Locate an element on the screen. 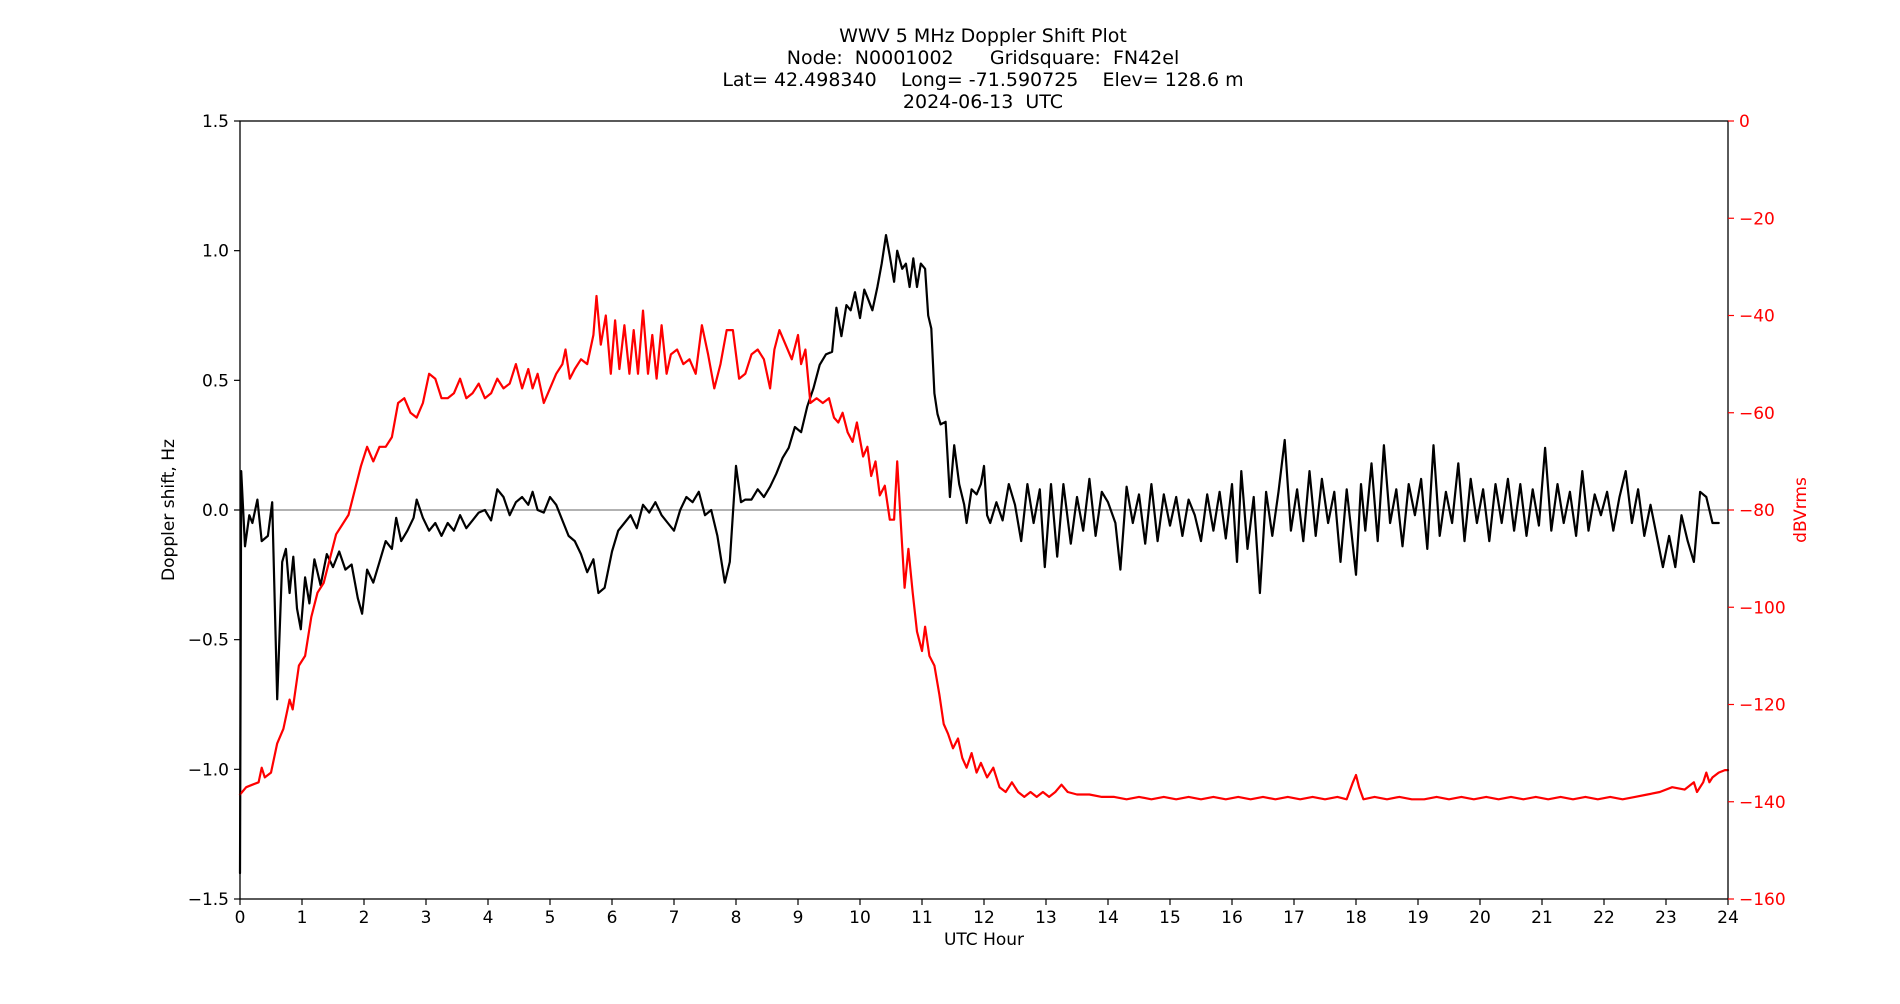  x-tick-label: 5 is located at coordinates (550, 918).